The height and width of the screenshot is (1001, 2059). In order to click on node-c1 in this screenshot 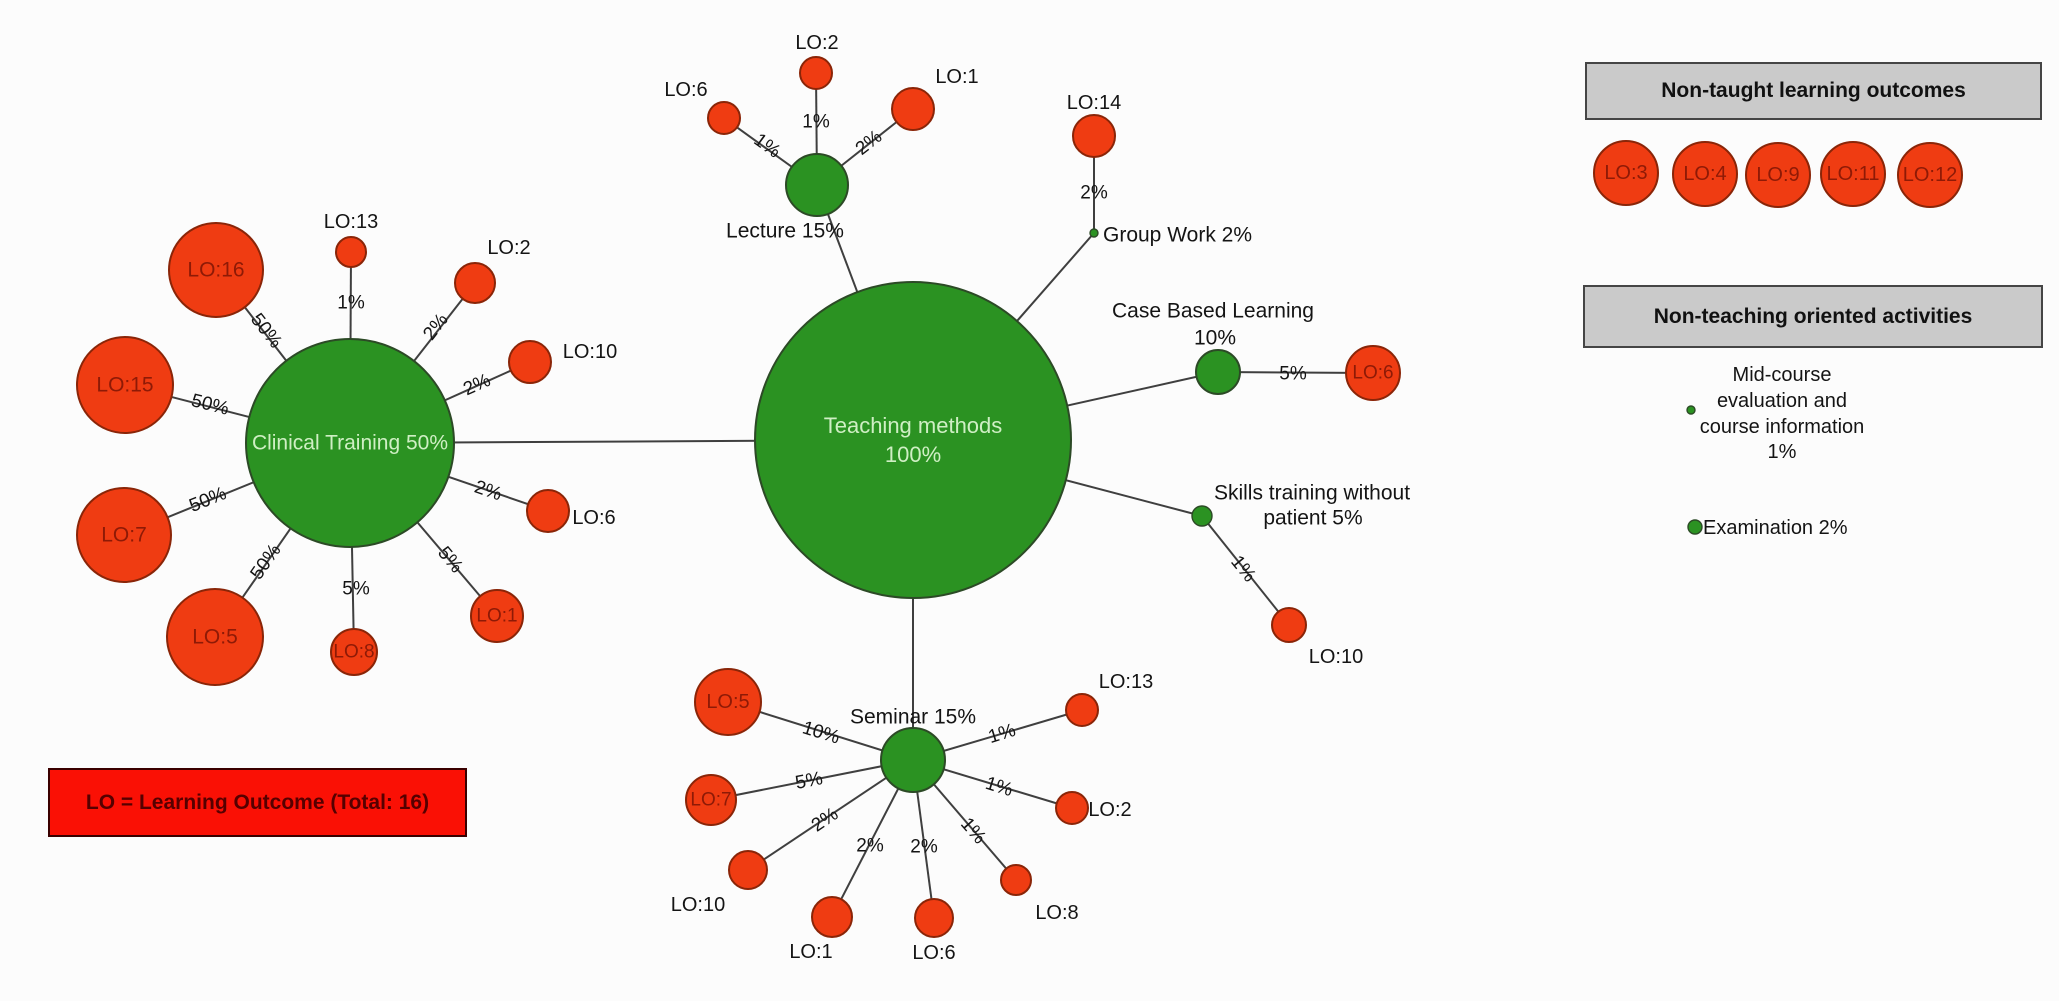, I will do `click(497, 616)`.